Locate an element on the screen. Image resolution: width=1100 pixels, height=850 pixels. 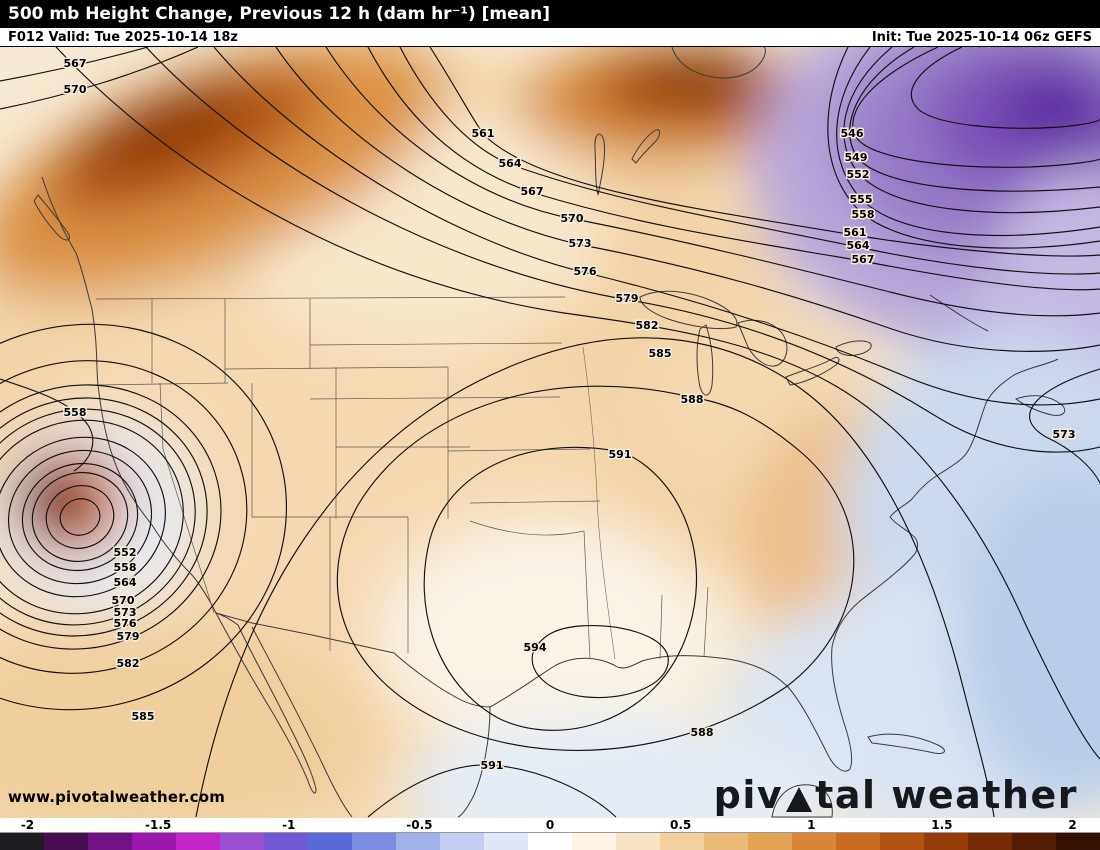
colorbar is located at coordinates (550, 841).